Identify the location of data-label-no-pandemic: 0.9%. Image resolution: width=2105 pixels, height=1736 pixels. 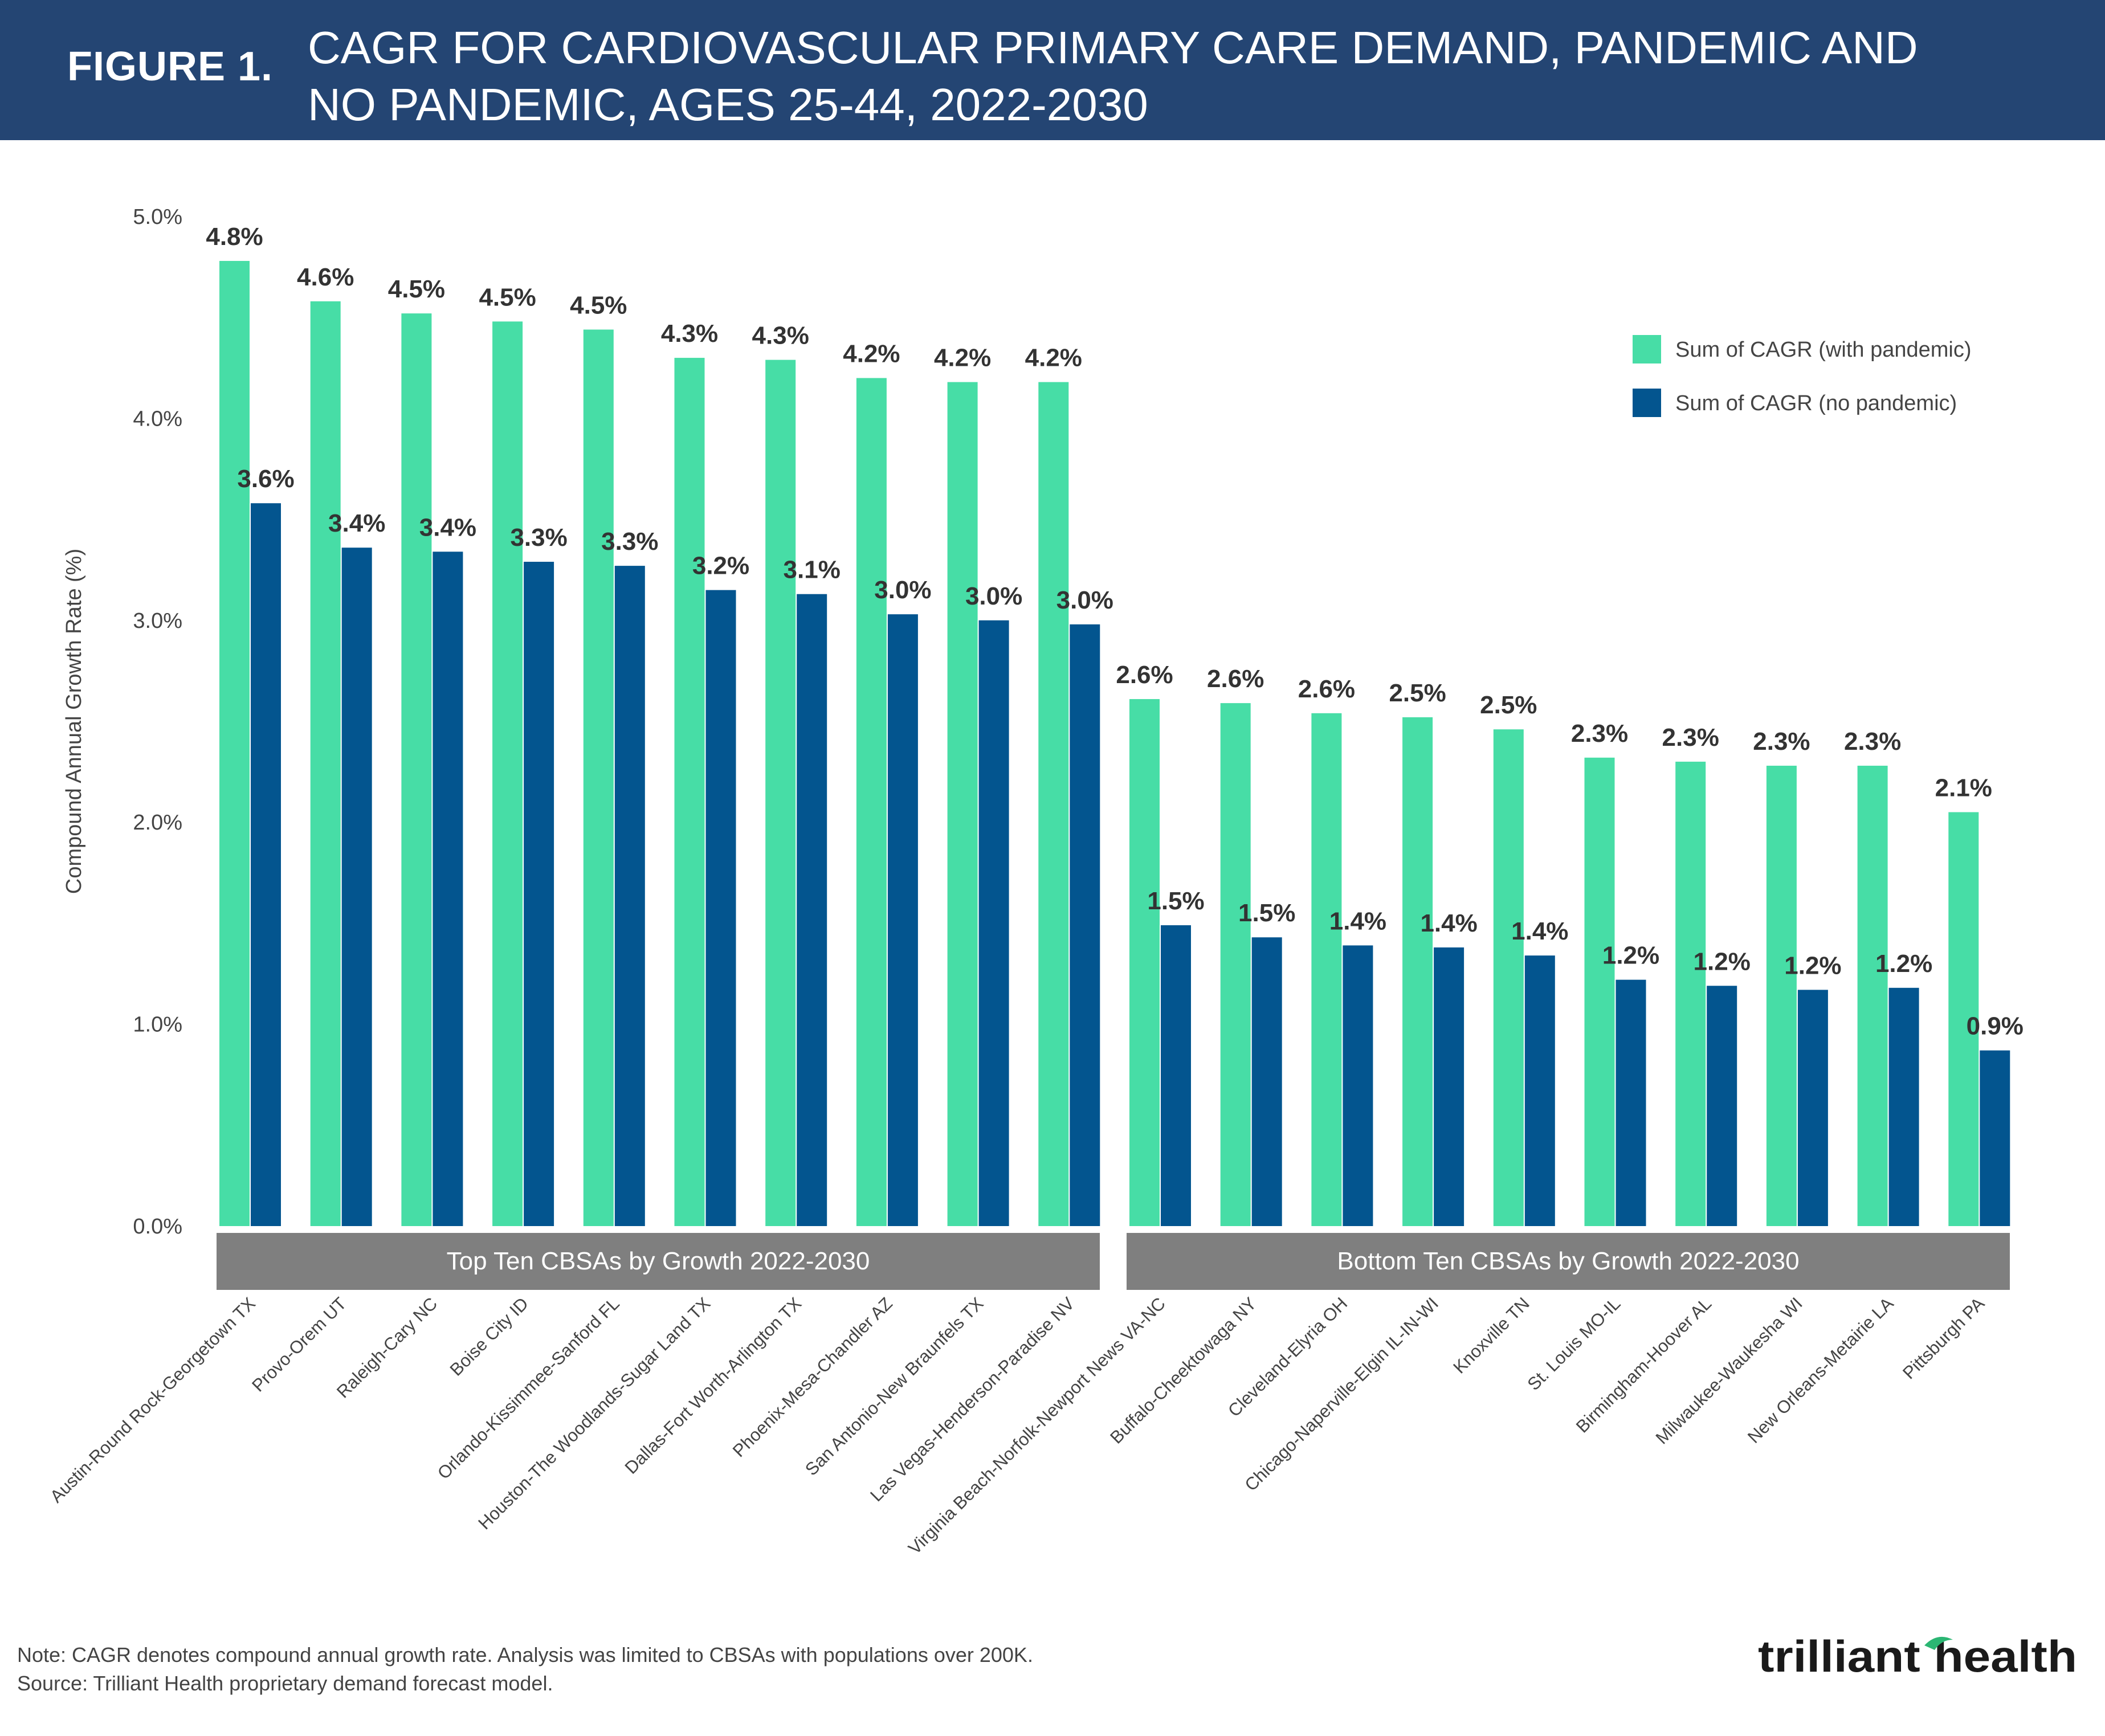
(1995, 1026).